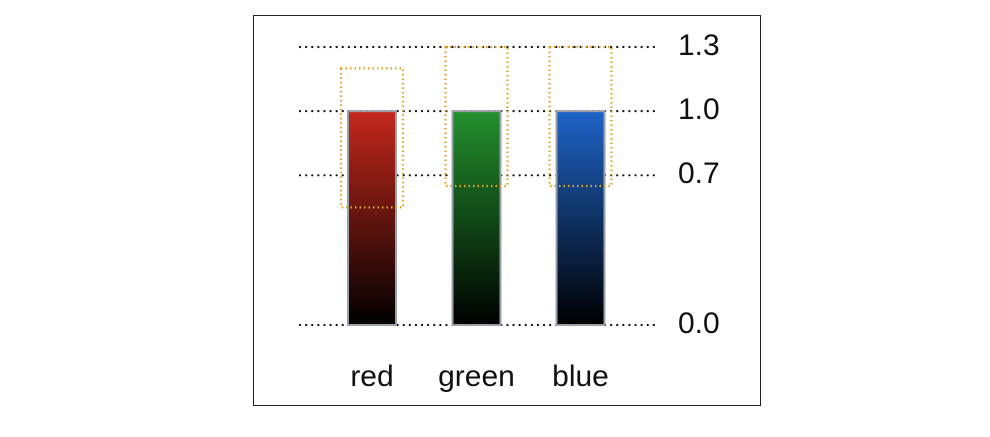  Describe the element at coordinates (699, 173) in the screenshot. I see `y-tick-label: 0.7` at that location.